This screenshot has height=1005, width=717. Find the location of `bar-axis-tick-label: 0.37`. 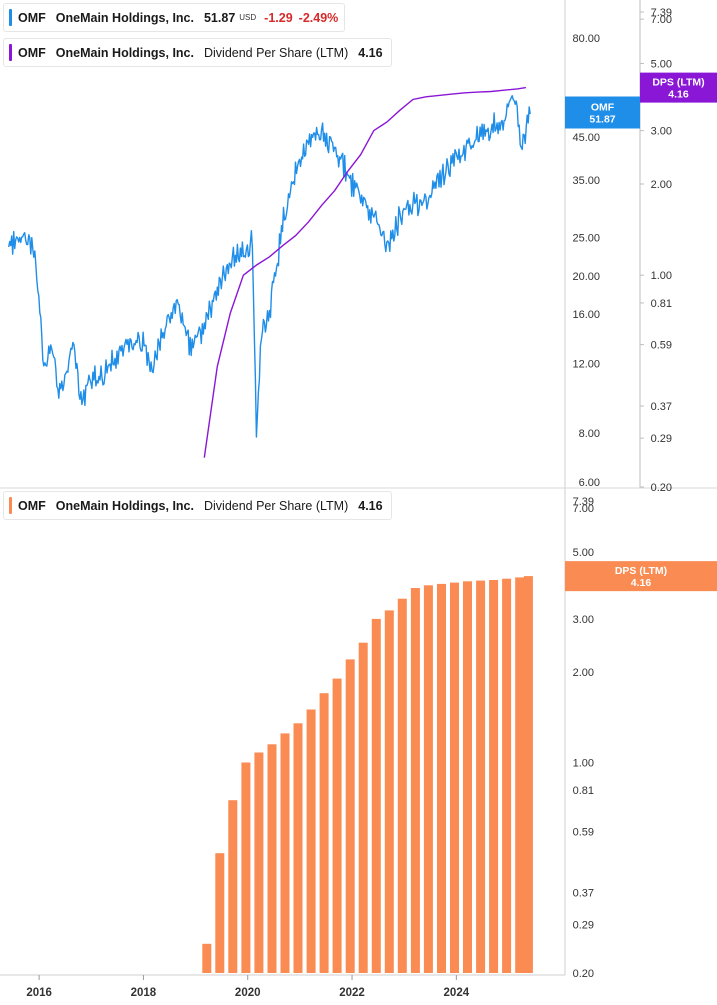

bar-axis-tick-label: 0.37 is located at coordinates (583, 894).